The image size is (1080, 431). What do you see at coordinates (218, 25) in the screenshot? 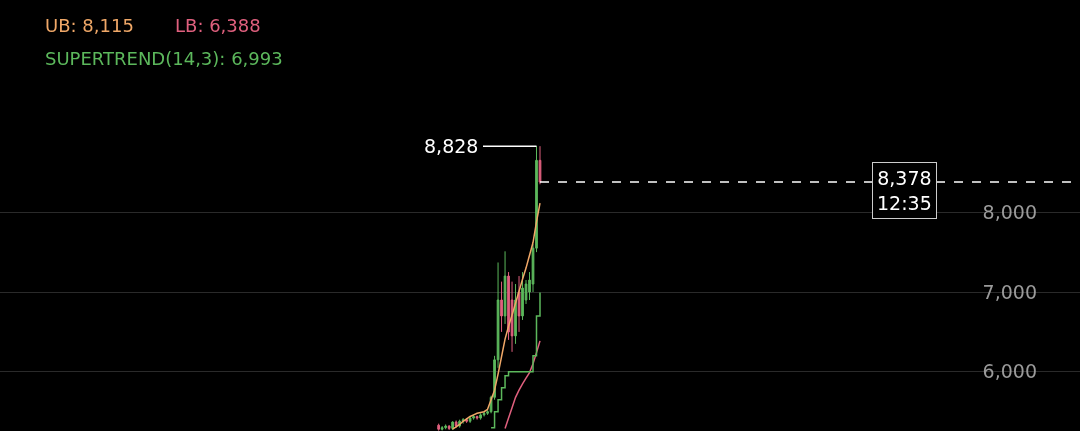
I see `text: LB: 6,388` at bounding box center [218, 25].